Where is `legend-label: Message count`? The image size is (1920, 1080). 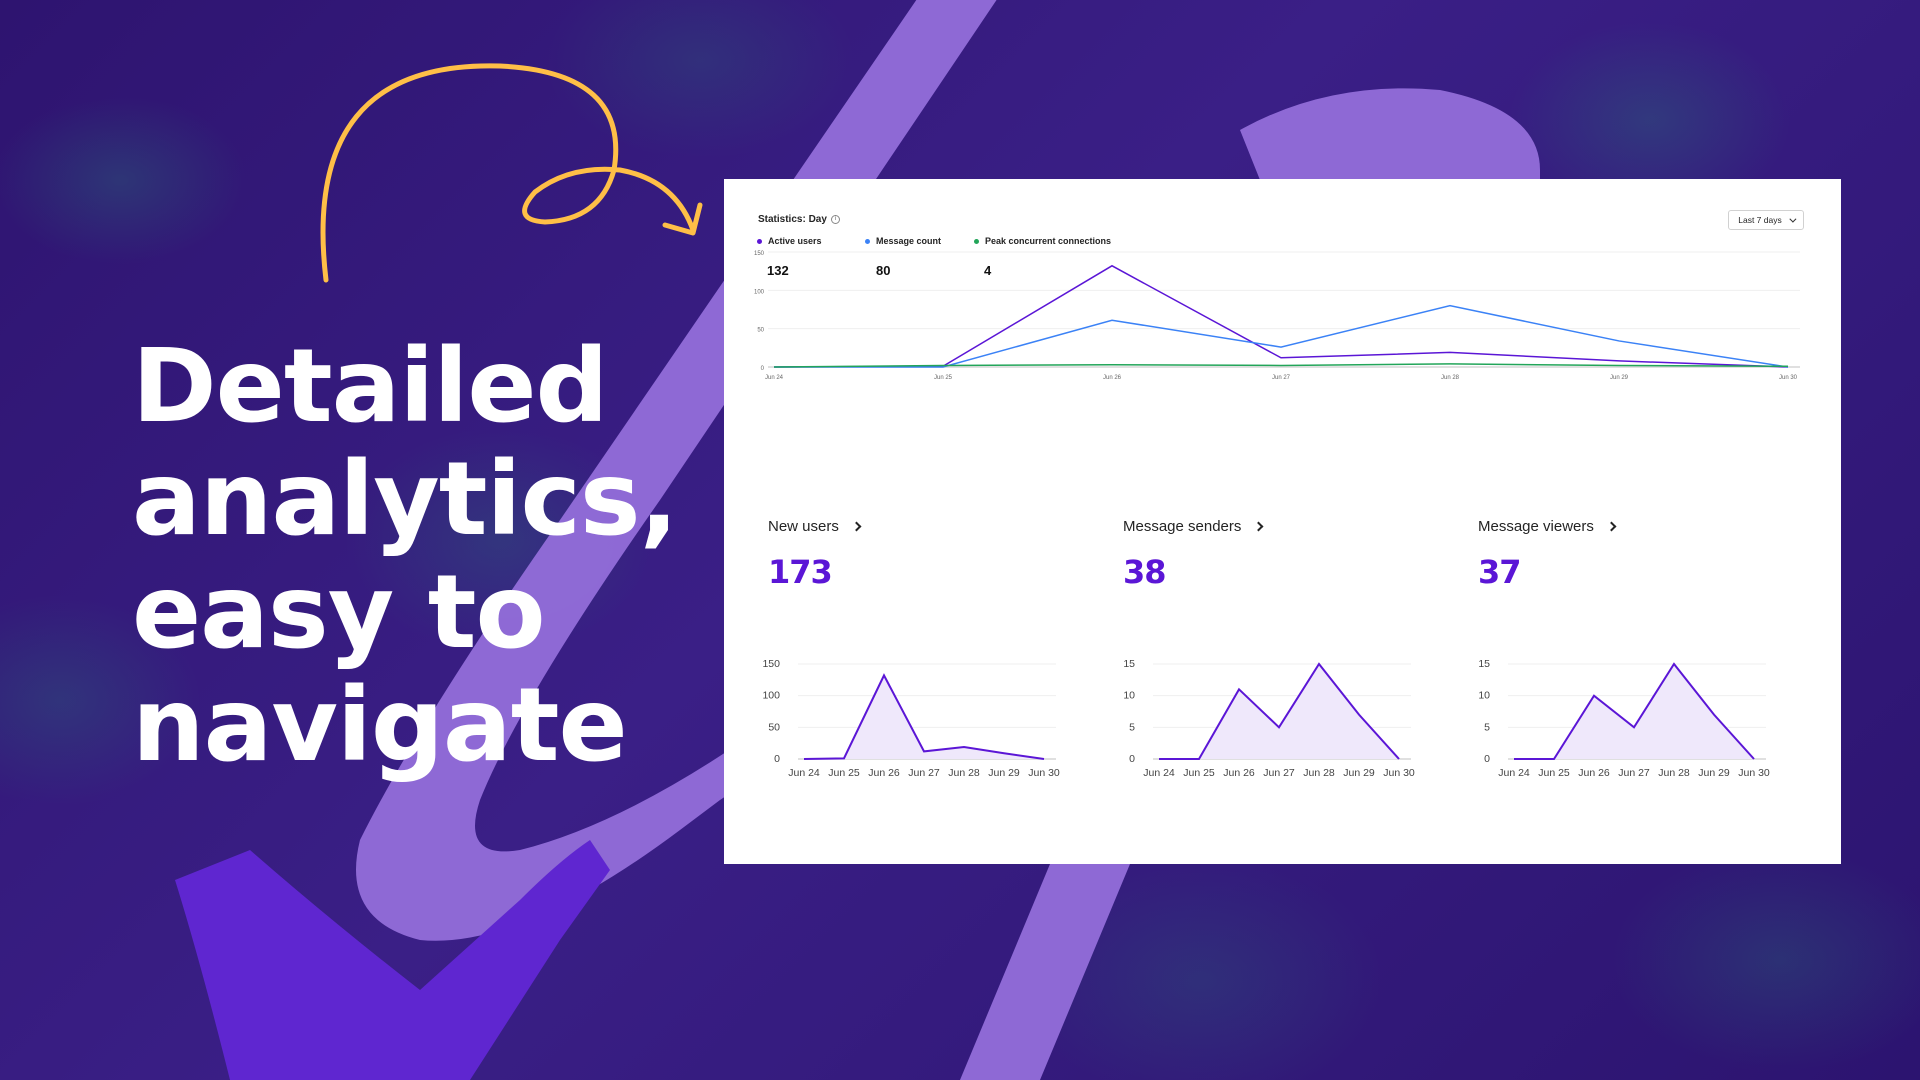 legend-label: Message count is located at coordinates (909, 241).